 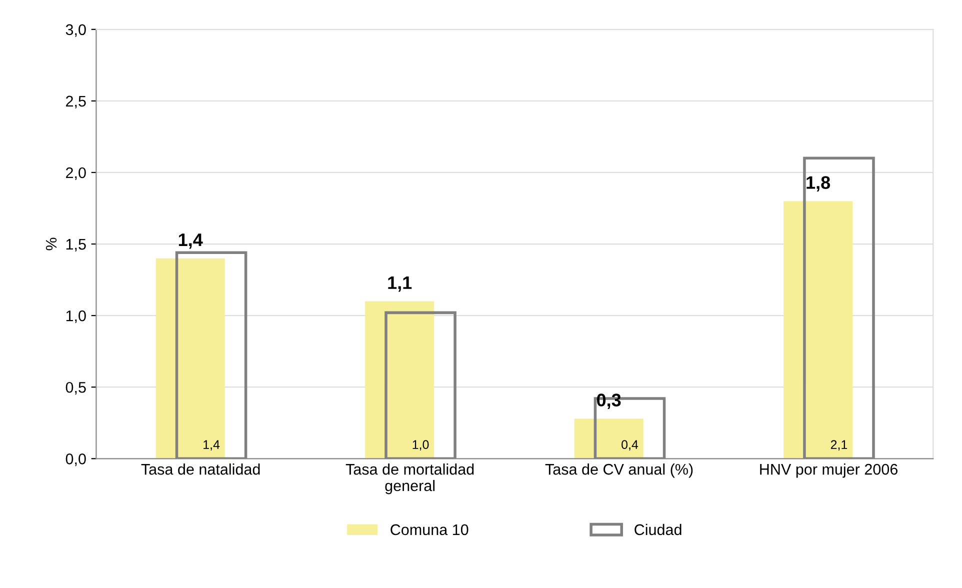 What do you see at coordinates (51, 244) in the screenshot?
I see `y-axis-title: %` at bounding box center [51, 244].